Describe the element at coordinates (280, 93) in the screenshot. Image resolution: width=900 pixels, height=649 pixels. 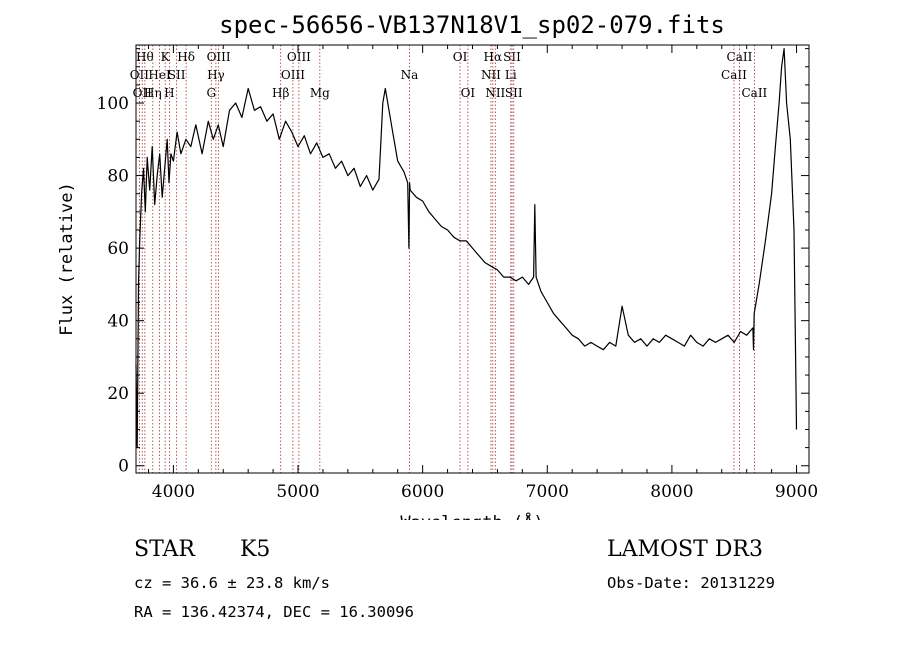
I see `spectral-line-label: Hβ` at that location.